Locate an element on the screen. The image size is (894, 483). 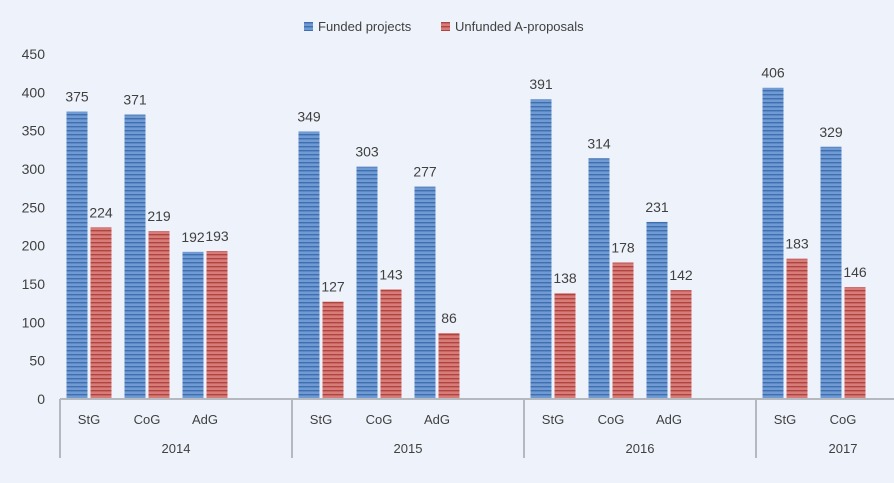
group-label: 2016 is located at coordinates (640, 448).